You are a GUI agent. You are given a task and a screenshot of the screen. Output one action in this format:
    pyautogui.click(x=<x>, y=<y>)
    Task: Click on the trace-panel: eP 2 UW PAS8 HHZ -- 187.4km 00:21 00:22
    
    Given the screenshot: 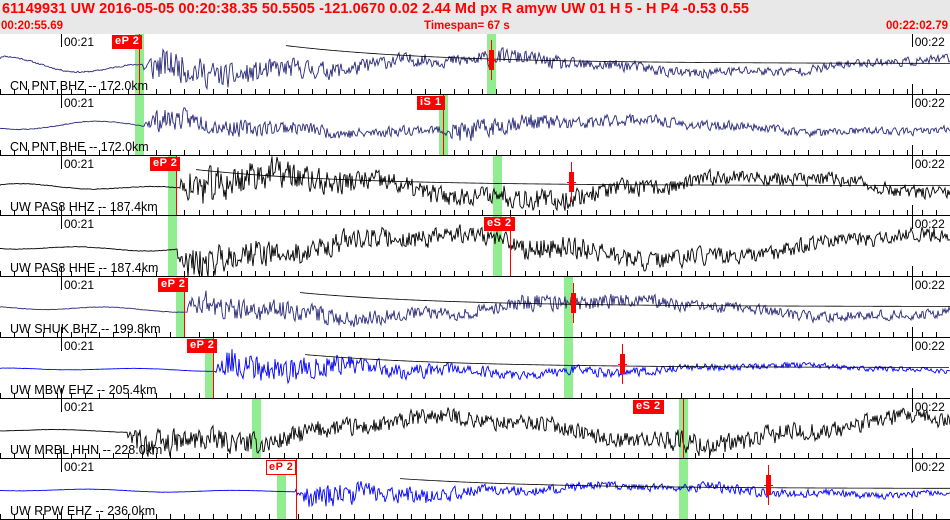 What is the action you would take?
    pyautogui.click(x=475, y=186)
    